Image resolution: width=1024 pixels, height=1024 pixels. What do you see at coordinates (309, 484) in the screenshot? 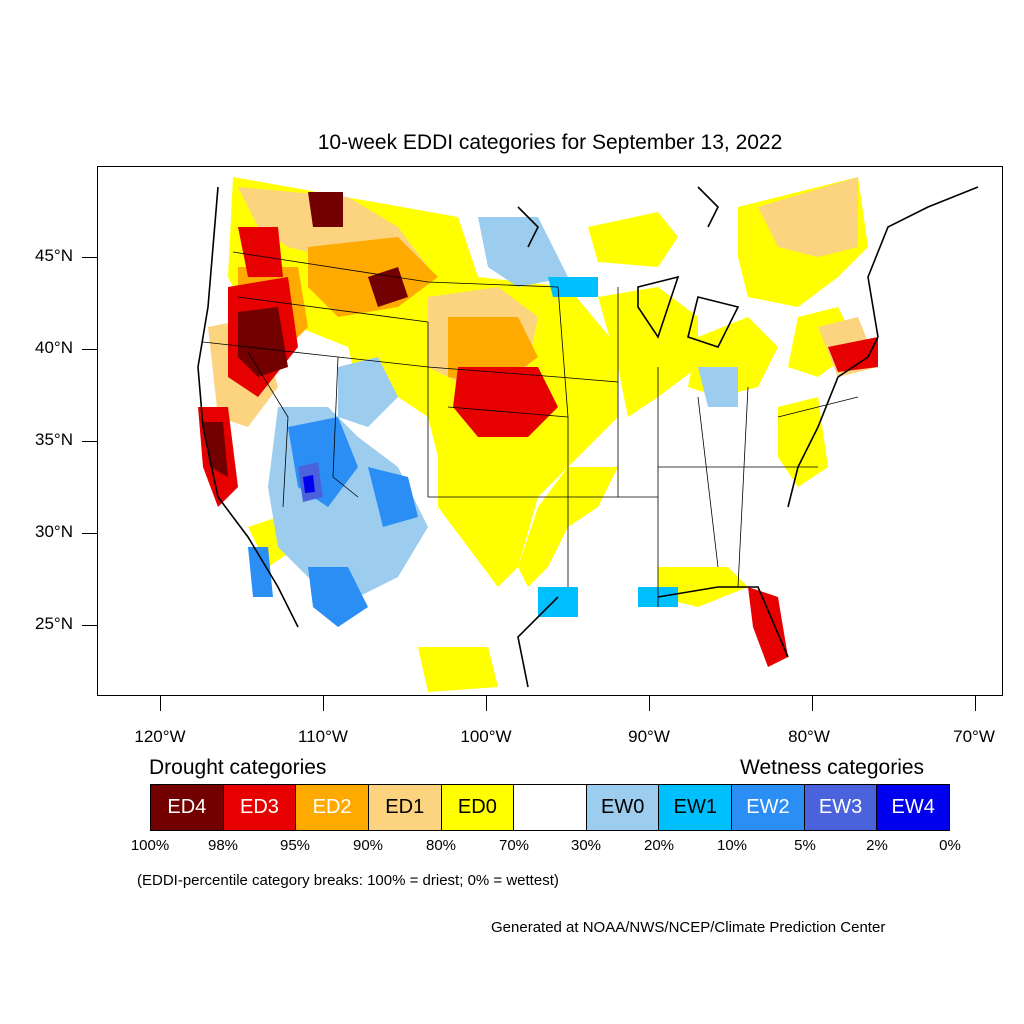
I see `ew4-regions` at bounding box center [309, 484].